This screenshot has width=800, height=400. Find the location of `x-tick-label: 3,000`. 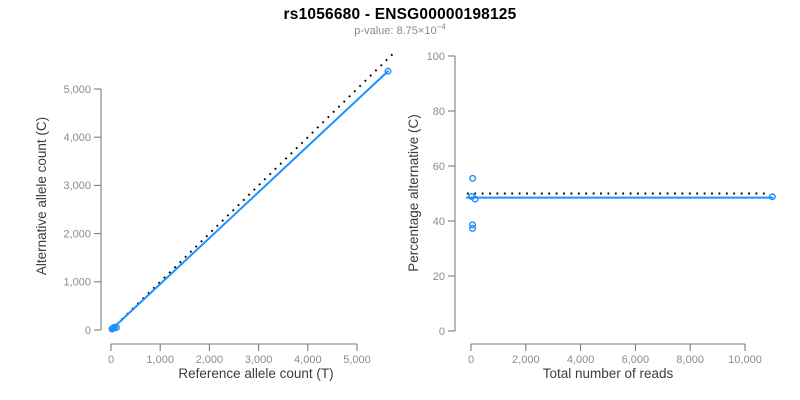

x-tick-label: 3,000 is located at coordinates (259, 360).